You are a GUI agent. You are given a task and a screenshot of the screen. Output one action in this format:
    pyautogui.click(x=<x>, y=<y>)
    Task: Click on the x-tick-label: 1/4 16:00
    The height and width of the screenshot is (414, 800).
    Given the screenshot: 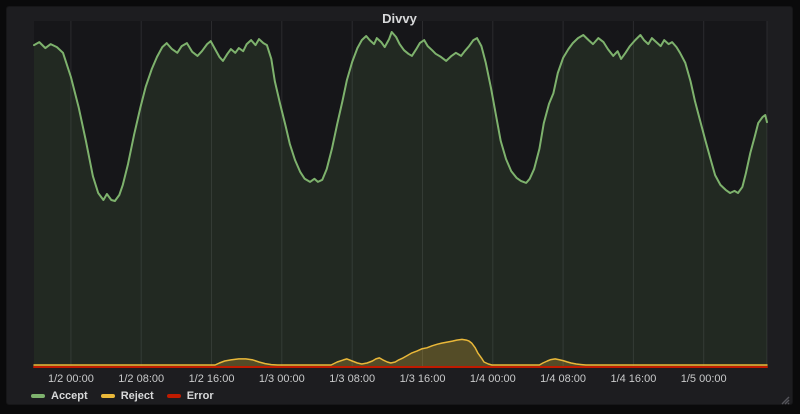 What is the action you would take?
    pyautogui.click(x=633, y=379)
    